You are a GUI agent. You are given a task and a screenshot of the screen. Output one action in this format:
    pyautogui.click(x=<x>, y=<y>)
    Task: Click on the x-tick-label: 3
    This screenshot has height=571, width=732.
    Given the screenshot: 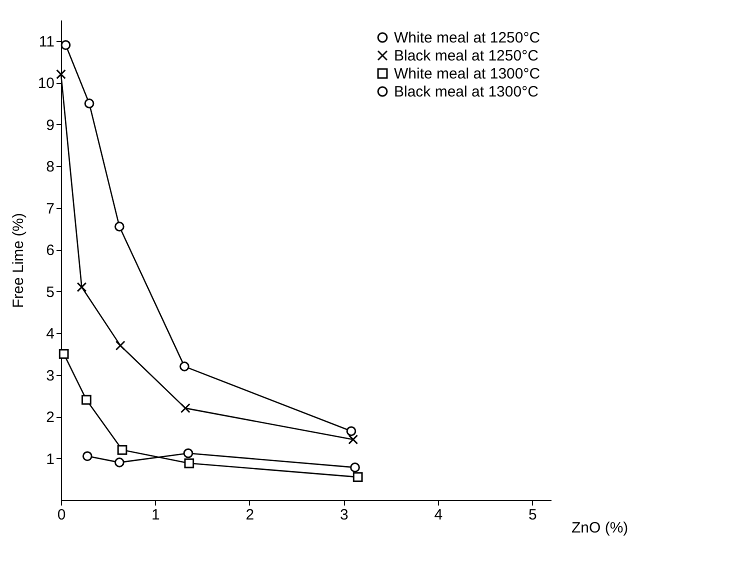 What is the action you would take?
    pyautogui.click(x=344, y=515)
    